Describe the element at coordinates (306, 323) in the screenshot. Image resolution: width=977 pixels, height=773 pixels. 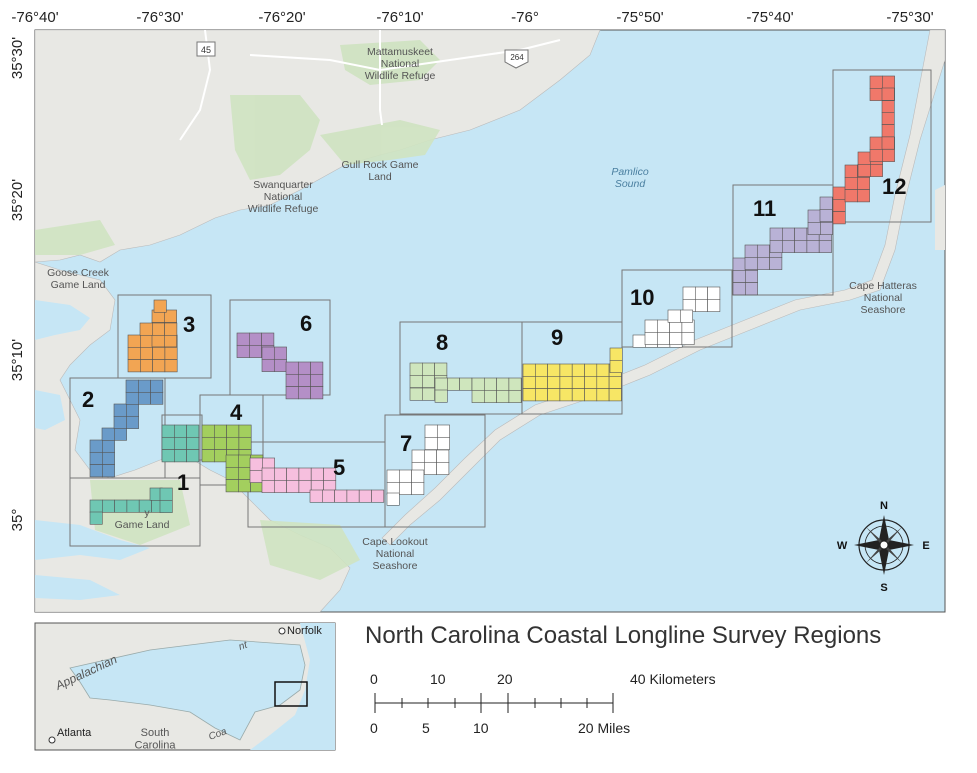
I see `region-label-6: 6` at that location.